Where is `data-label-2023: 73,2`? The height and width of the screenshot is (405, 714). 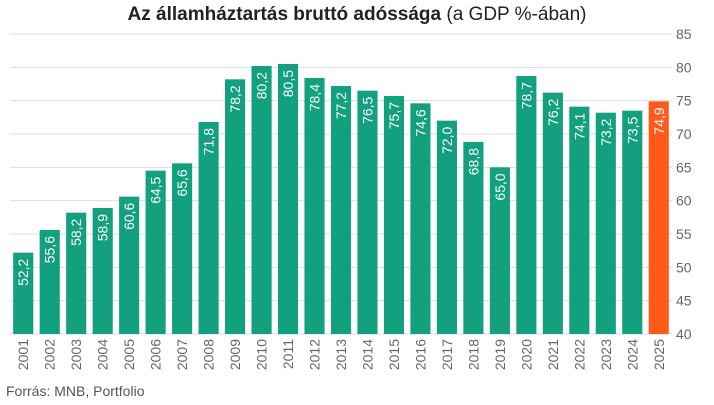
data-label-2023: 73,2 is located at coordinates (606, 131).